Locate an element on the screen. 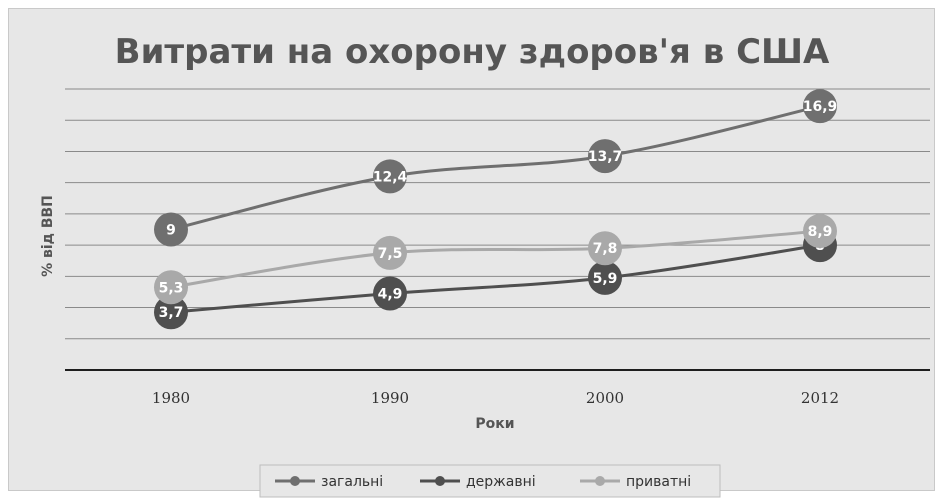 The width and height of the screenshot is (944, 501). data-label: 4,9 is located at coordinates (390, 295).